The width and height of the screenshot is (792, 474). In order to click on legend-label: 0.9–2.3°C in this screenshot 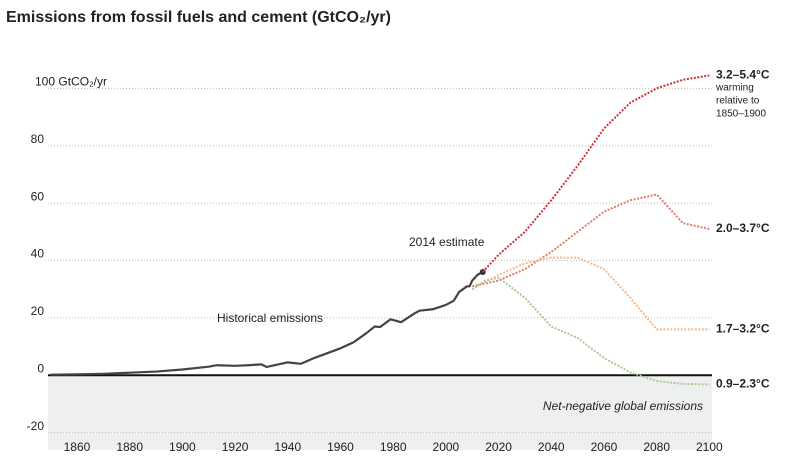, I will do `click(743, 384)`.